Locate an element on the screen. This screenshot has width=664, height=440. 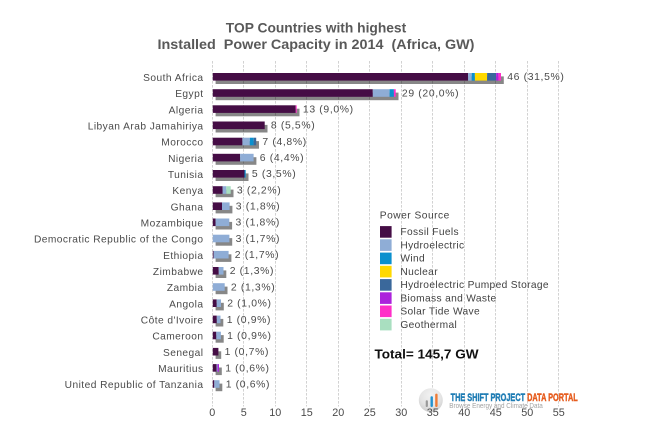
svg-text: 46 (31,5%) is located at coordinates (535, 77).